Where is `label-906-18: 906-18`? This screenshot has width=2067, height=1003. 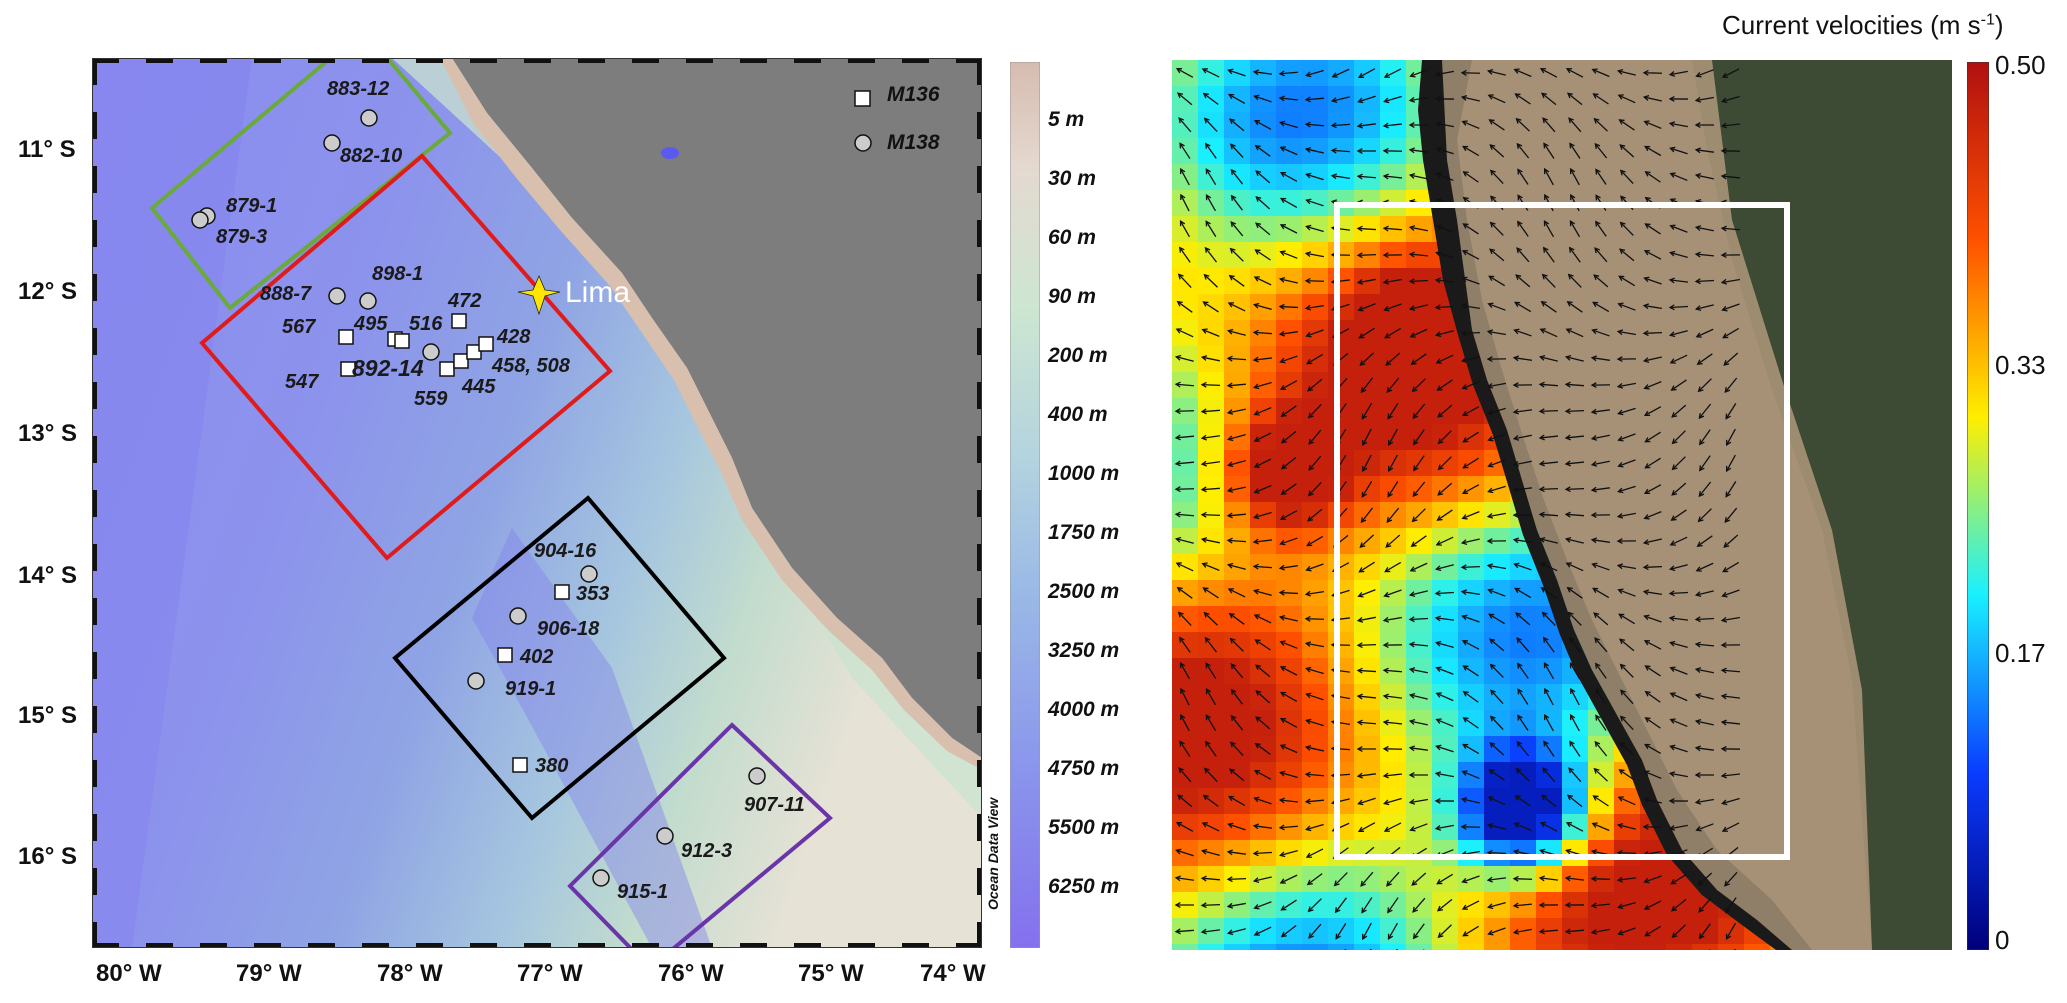
label-906-18: 906-18 is located at coordinates (568, 629).